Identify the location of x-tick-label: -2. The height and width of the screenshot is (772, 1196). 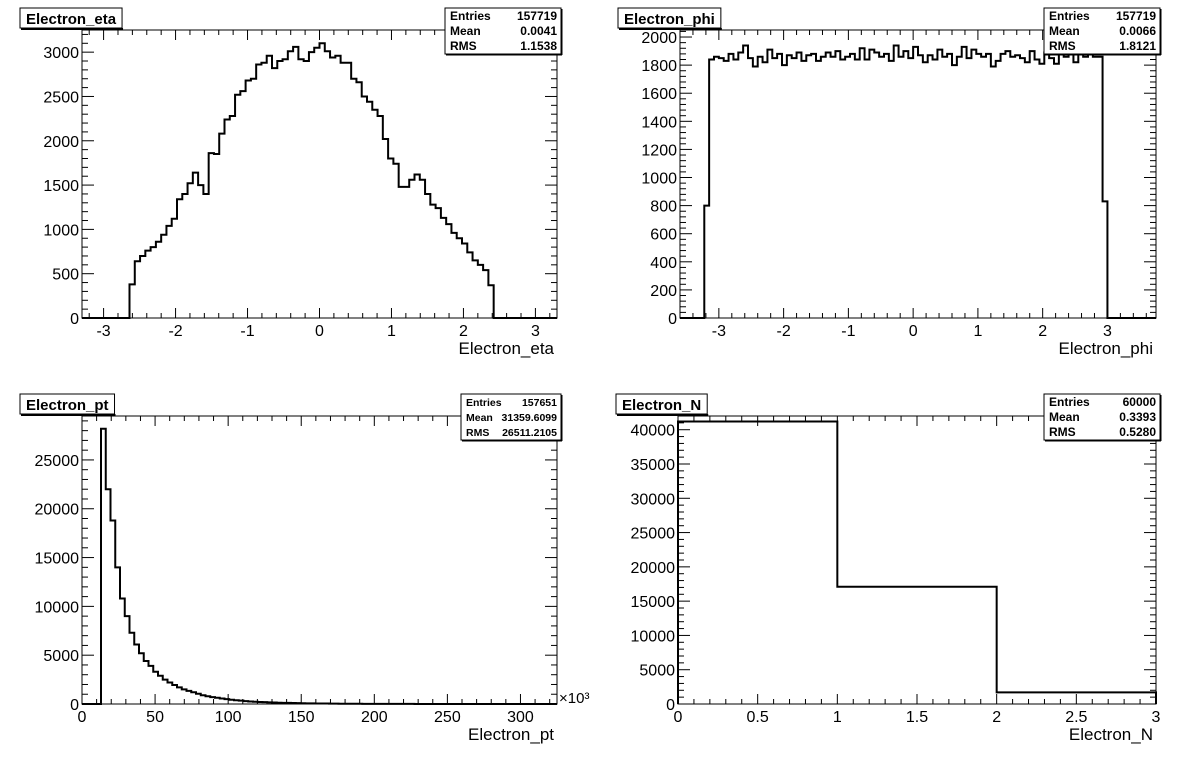
(784, 331).